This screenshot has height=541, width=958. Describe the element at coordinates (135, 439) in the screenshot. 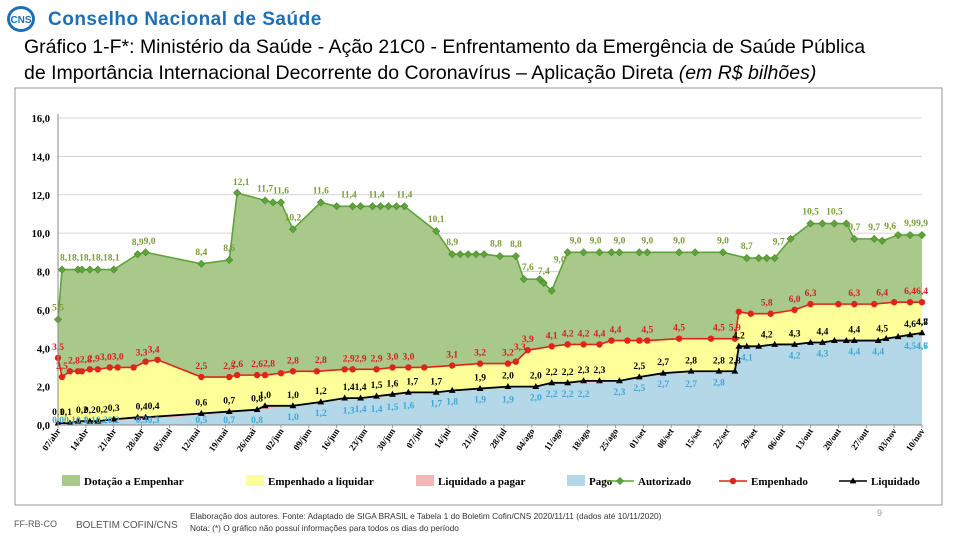

I see `x-tick-label: 28/abr` at that location.